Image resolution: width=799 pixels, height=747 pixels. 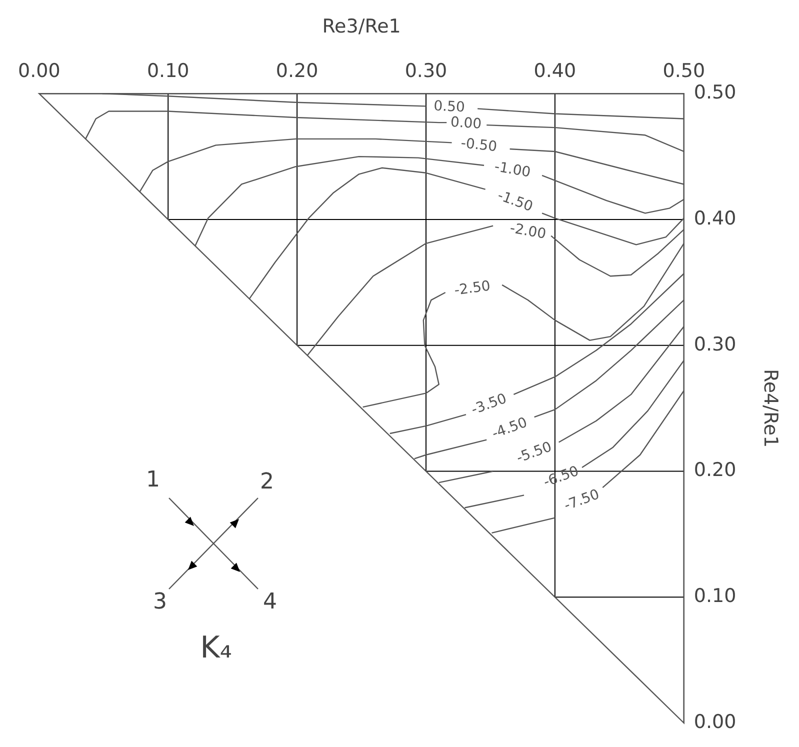 I want to click on y-tick-label: 0.50, so click(x=715, y=93).